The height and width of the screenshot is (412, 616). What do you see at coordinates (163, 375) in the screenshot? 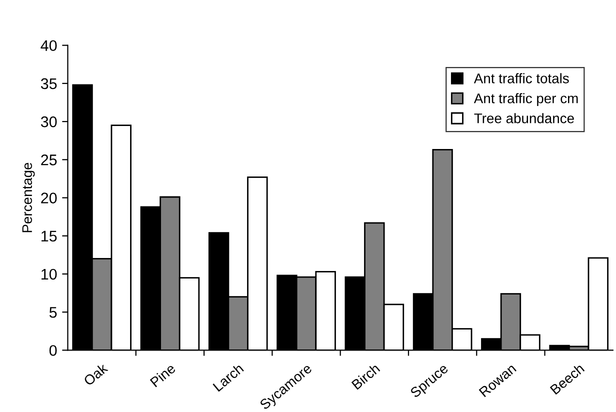
I see `x-tick-label: Pine` at bounding box center [163, 375].